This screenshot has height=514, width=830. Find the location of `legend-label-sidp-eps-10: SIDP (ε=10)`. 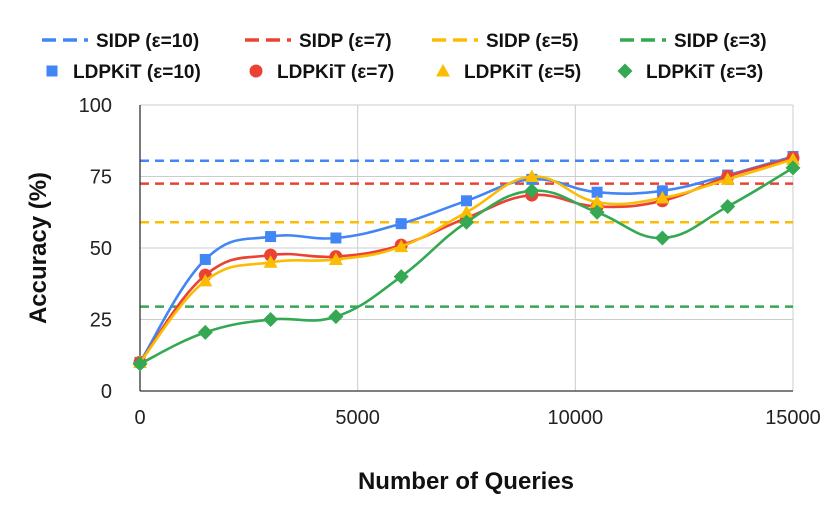

legend-label-sidp-eps-10: SIDP (ε=10) is located at coordinates (147, 41).